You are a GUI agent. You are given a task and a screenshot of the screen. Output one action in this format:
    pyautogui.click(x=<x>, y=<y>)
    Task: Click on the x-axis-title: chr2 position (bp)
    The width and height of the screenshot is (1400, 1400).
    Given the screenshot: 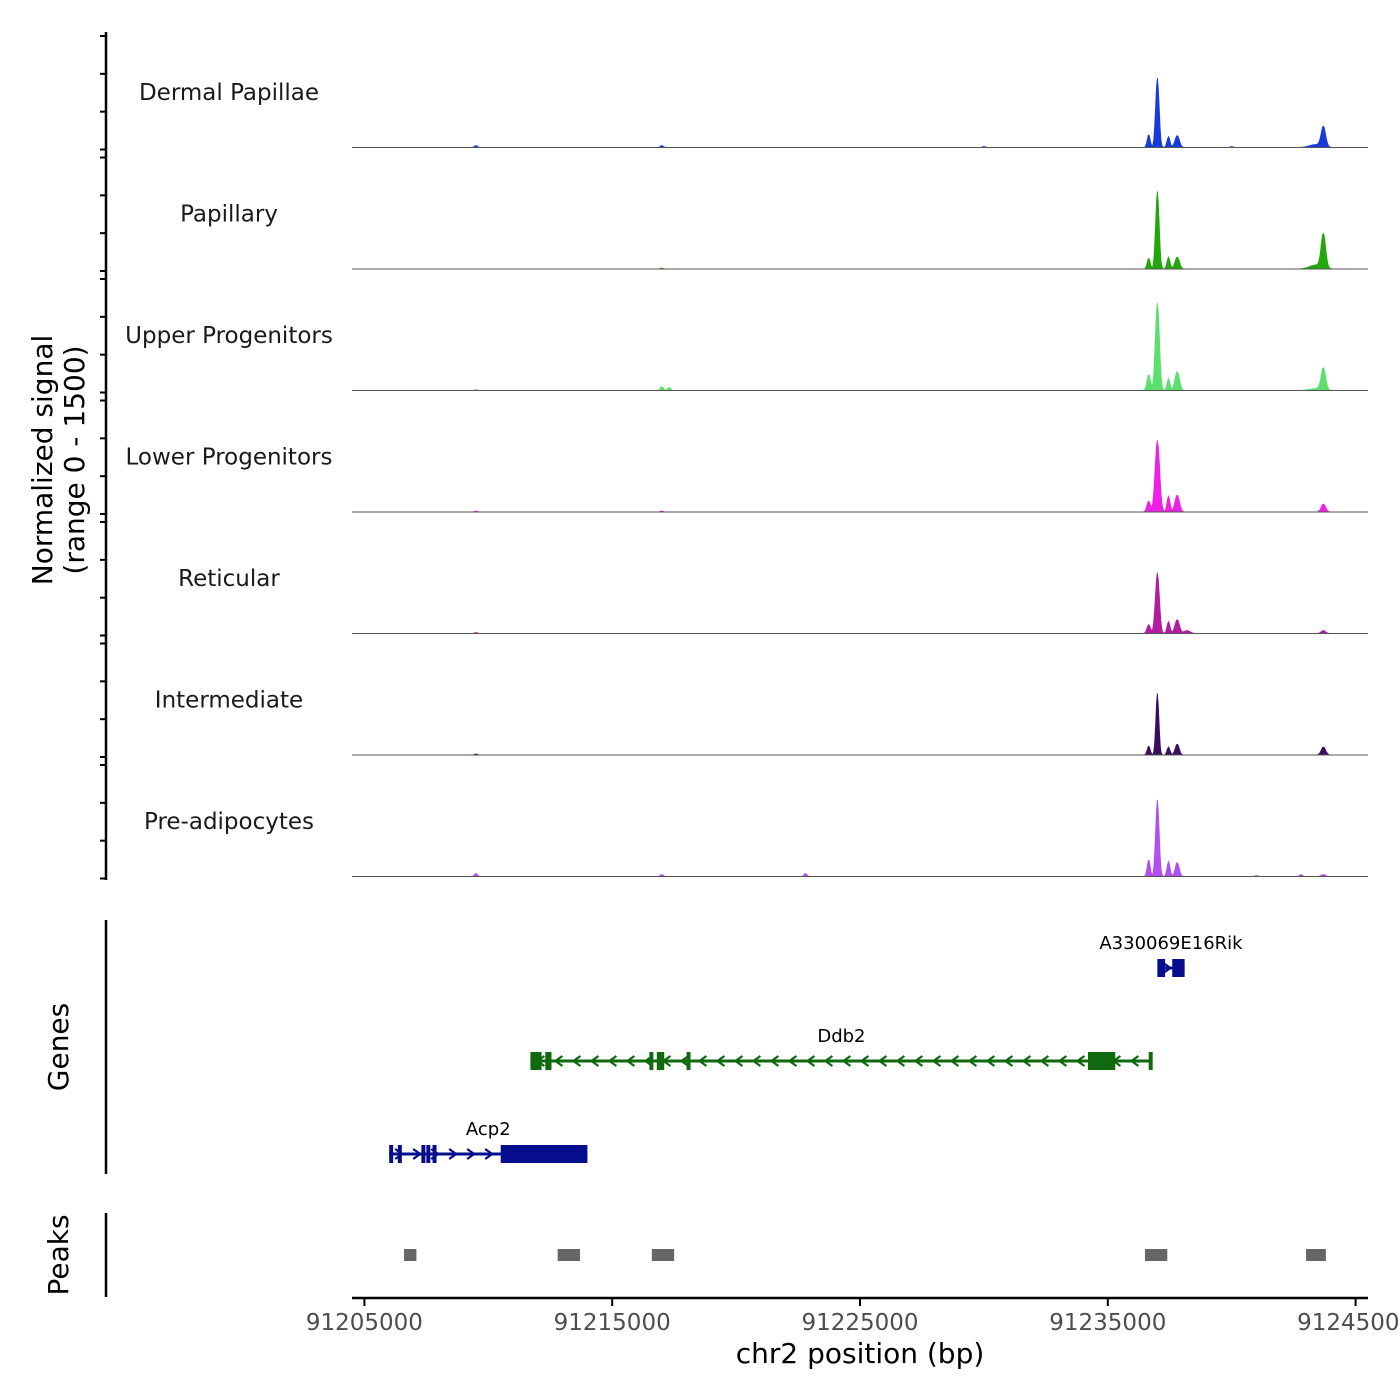 What is the action you would take?
    pyautogui.click(x=860, y=1353)
    